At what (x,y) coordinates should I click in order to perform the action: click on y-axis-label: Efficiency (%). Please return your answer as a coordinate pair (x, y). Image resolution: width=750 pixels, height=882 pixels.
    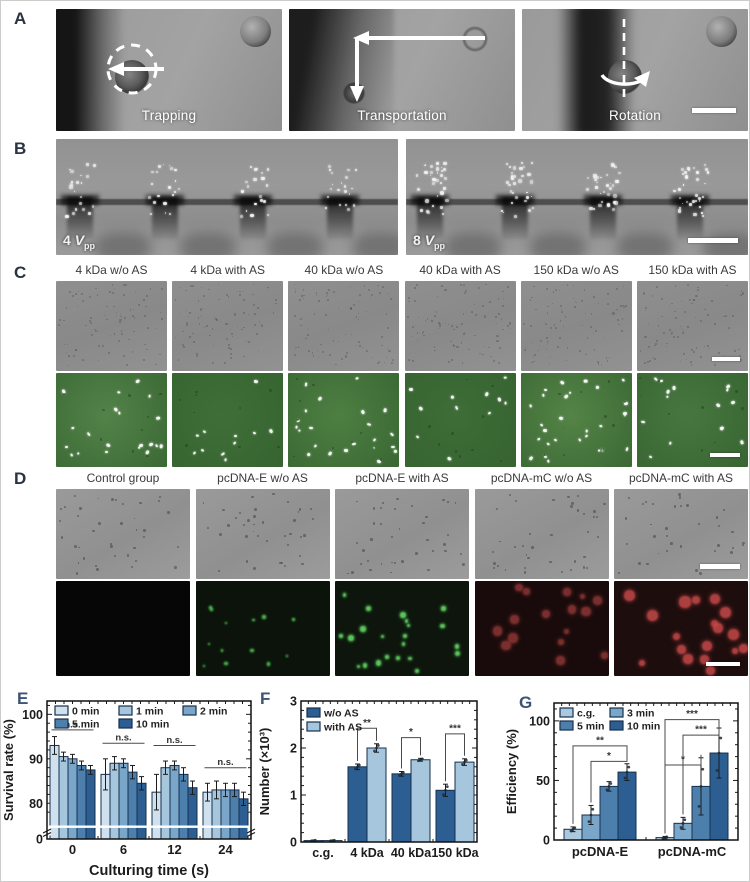
    Looking at the image, I should click on (511, 771).